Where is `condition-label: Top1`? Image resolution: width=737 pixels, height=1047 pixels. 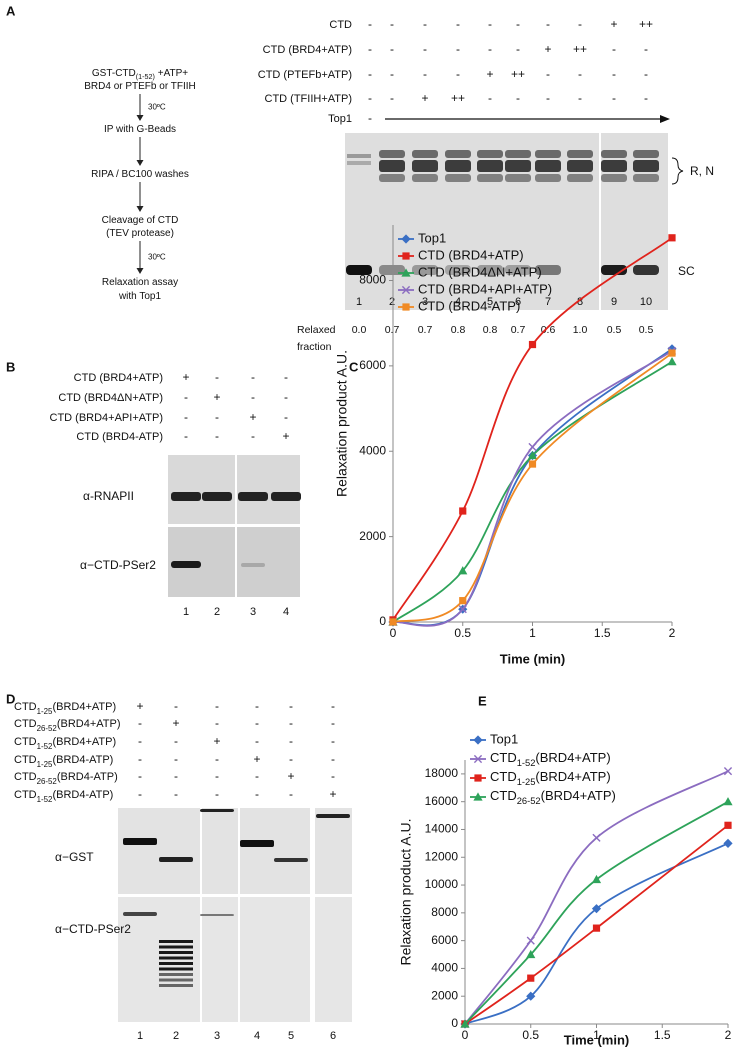 condition-label: Top1 is located at coordinates (340, 119).